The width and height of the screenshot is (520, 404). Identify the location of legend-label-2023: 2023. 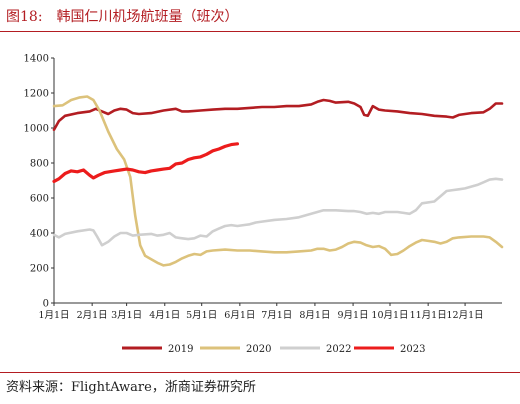
(412, 349).